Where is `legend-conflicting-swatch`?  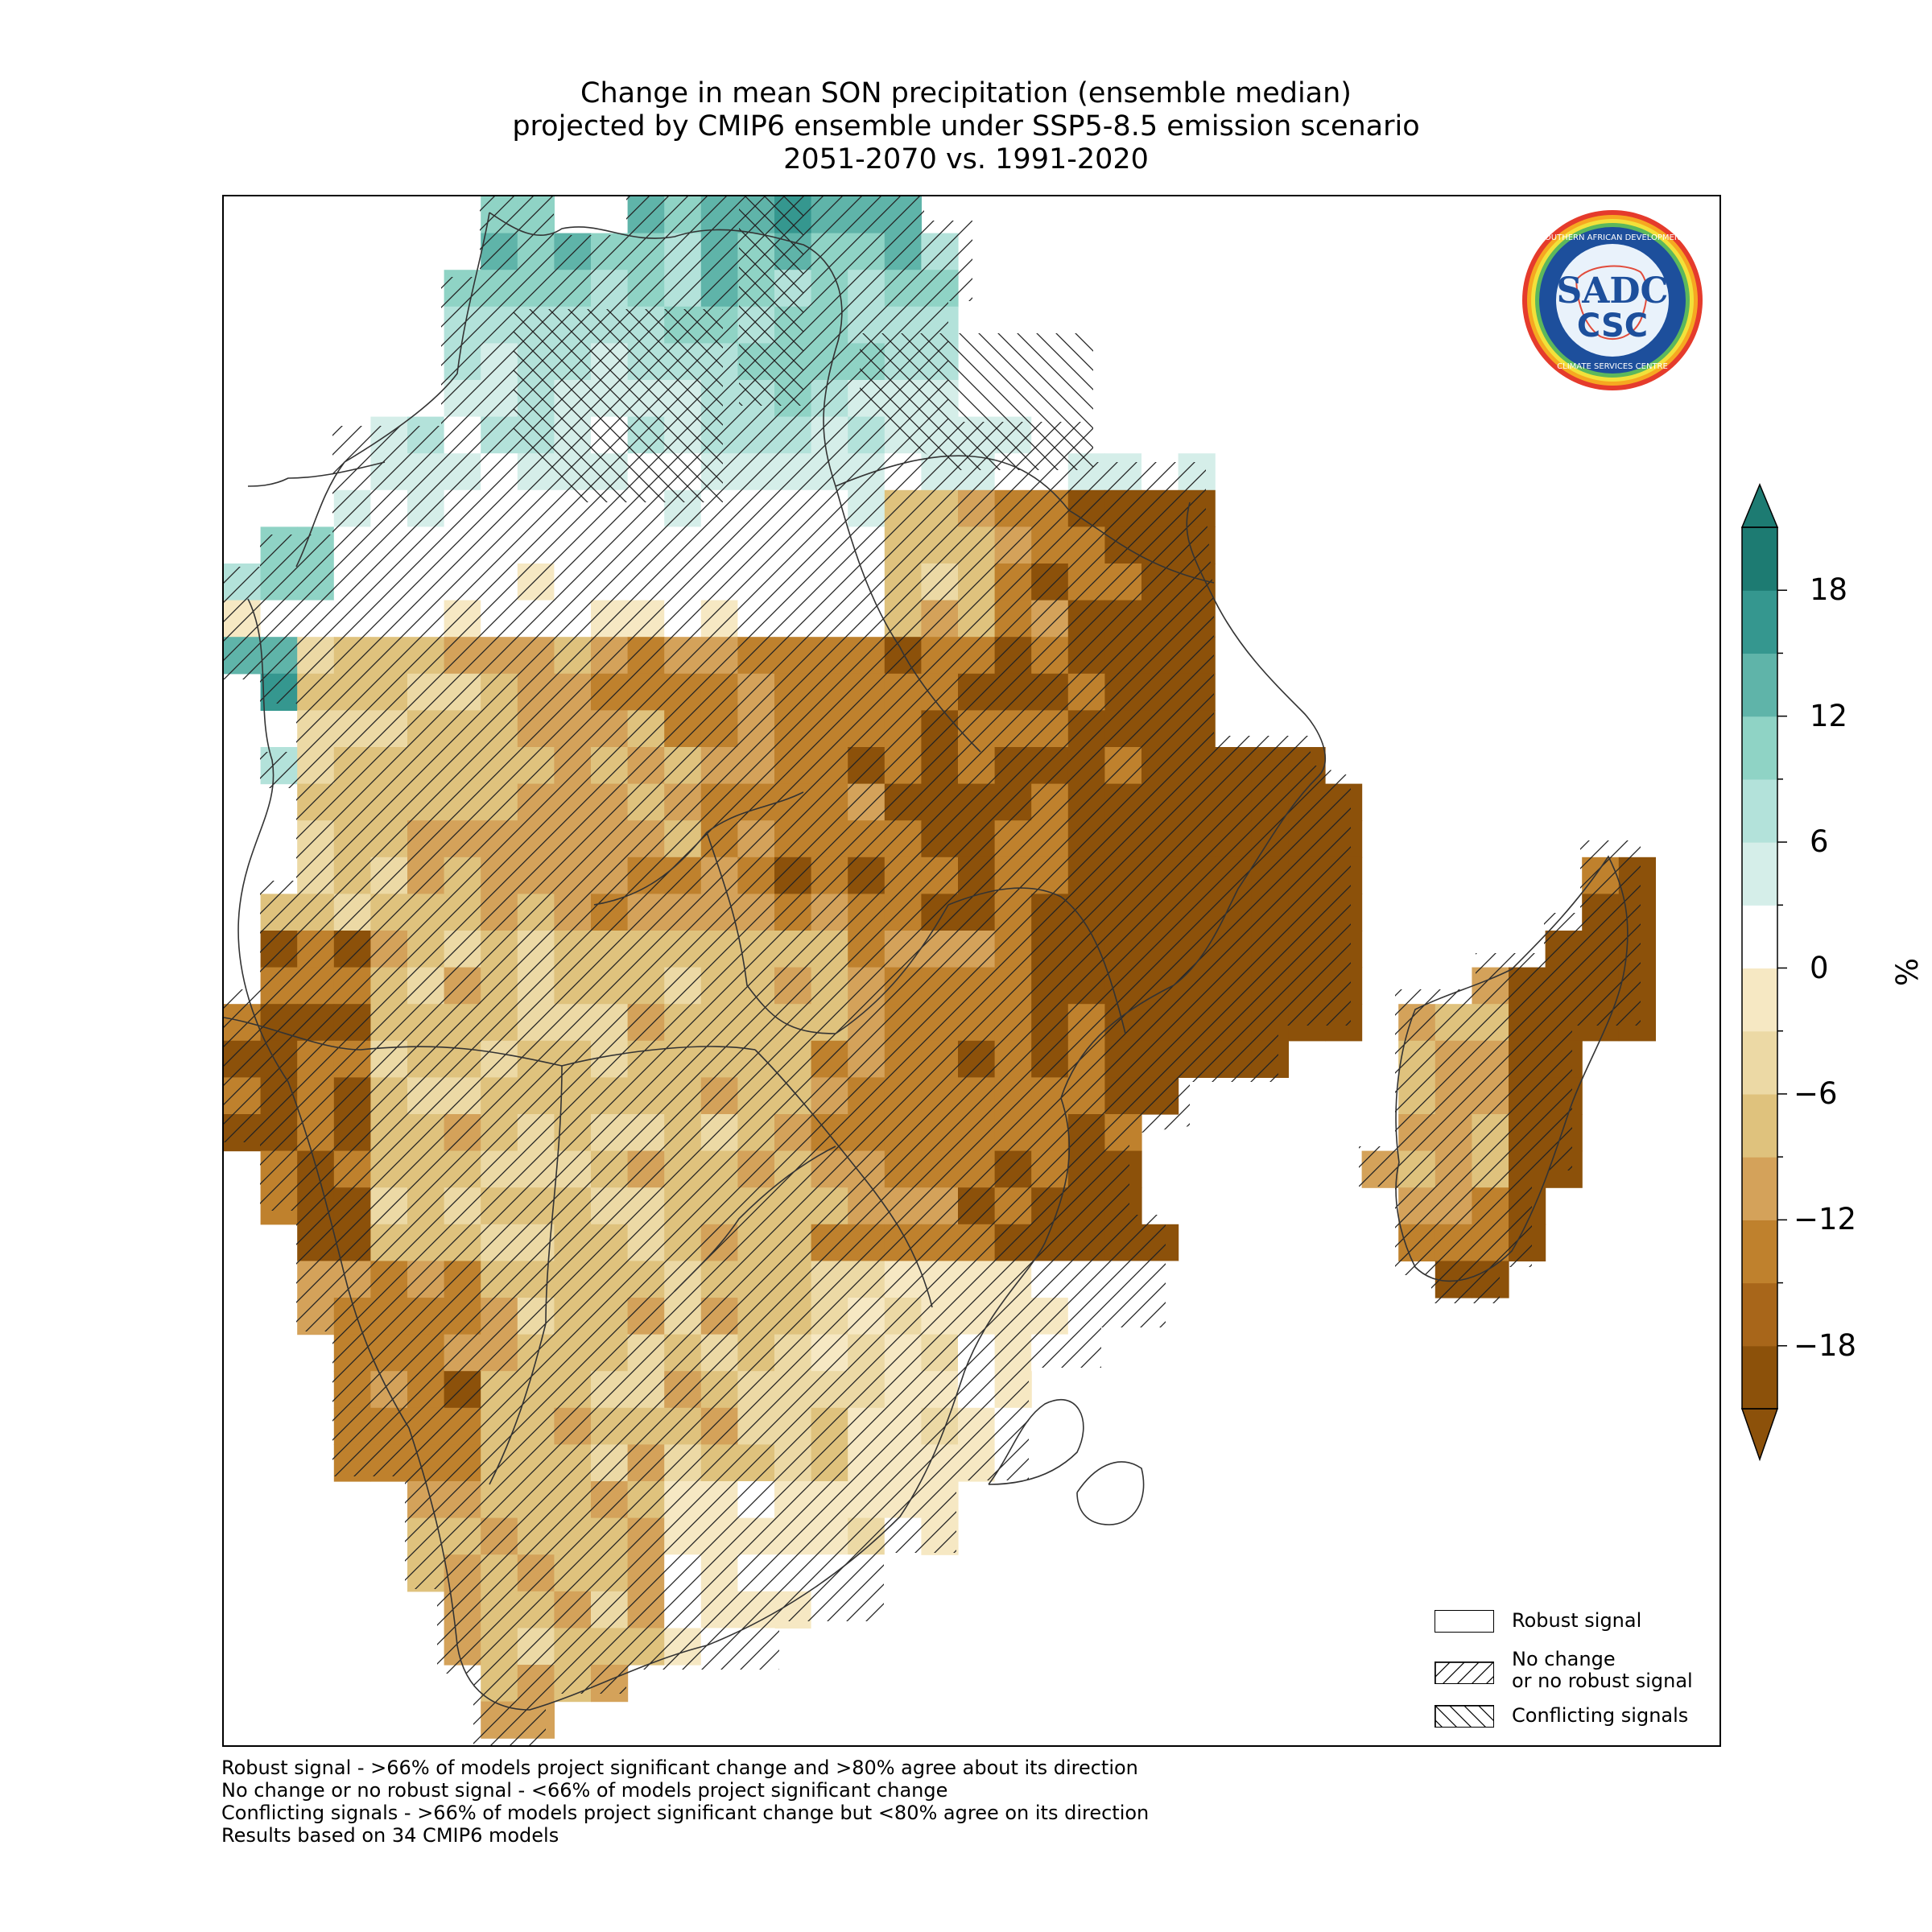 legend-conflicting-swatch is located at coordinates (1464, 1716).